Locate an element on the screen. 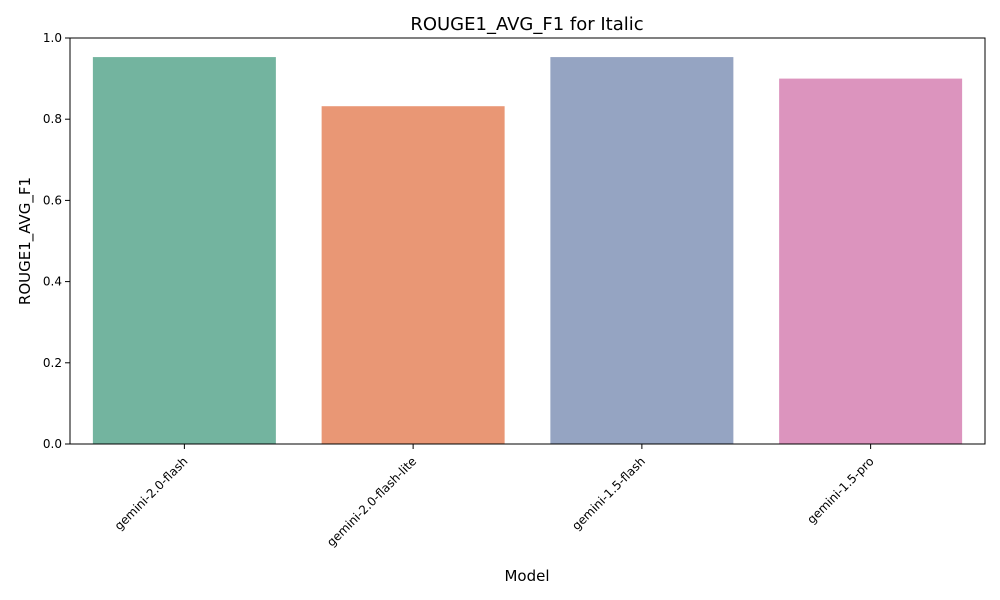 The width and height of the screenshot is (1000, 600). y-tick-label: 0.2 is located at coordinates (52, 363).